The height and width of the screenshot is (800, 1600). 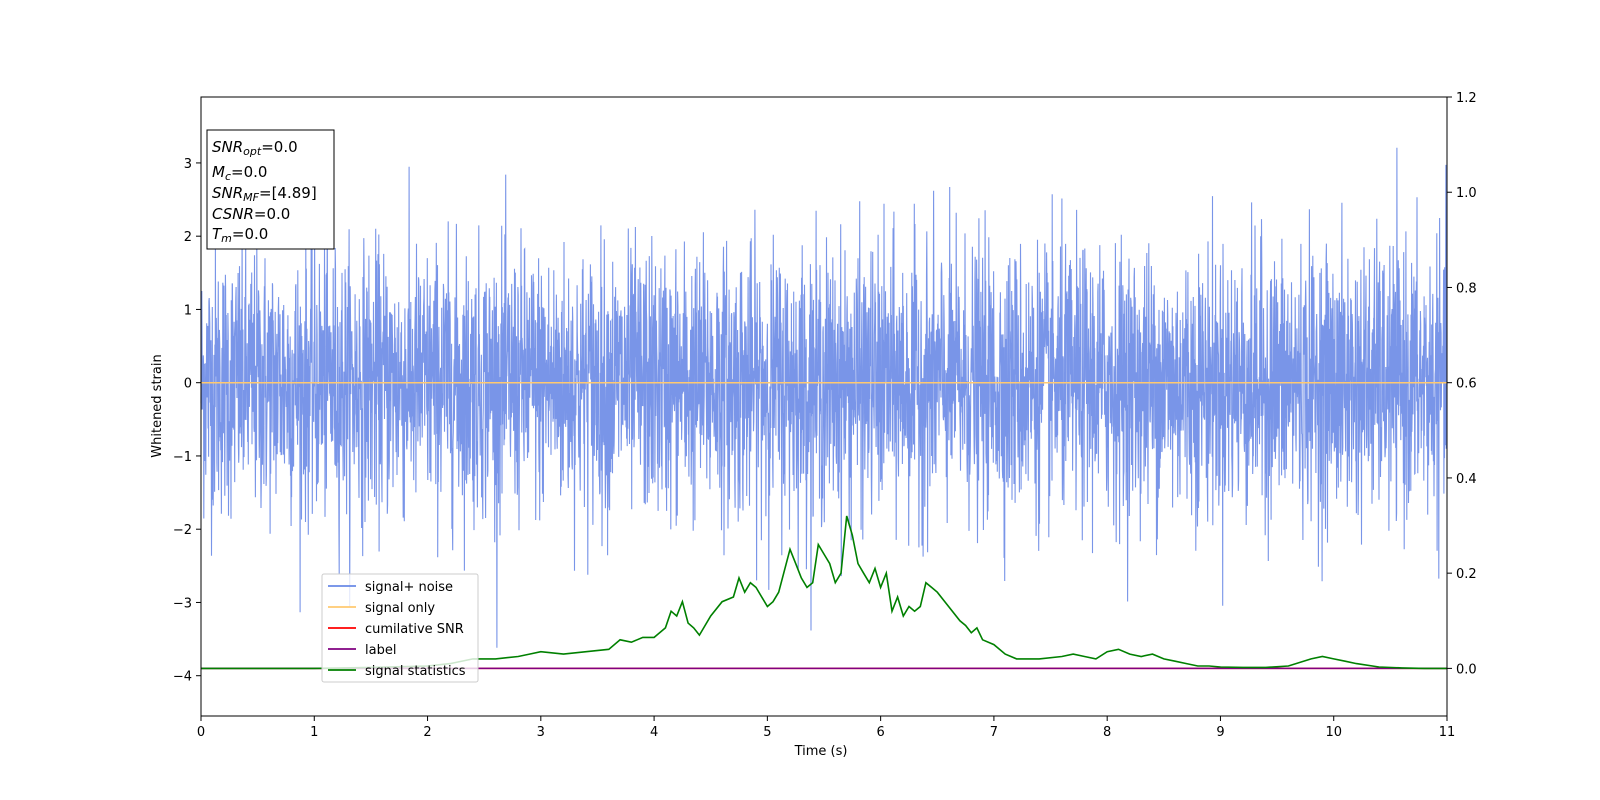 What do you see at coordinates (654, 732) in the screenshot?
I see `x-tick-label: 4` at bounding box center [654, 732].